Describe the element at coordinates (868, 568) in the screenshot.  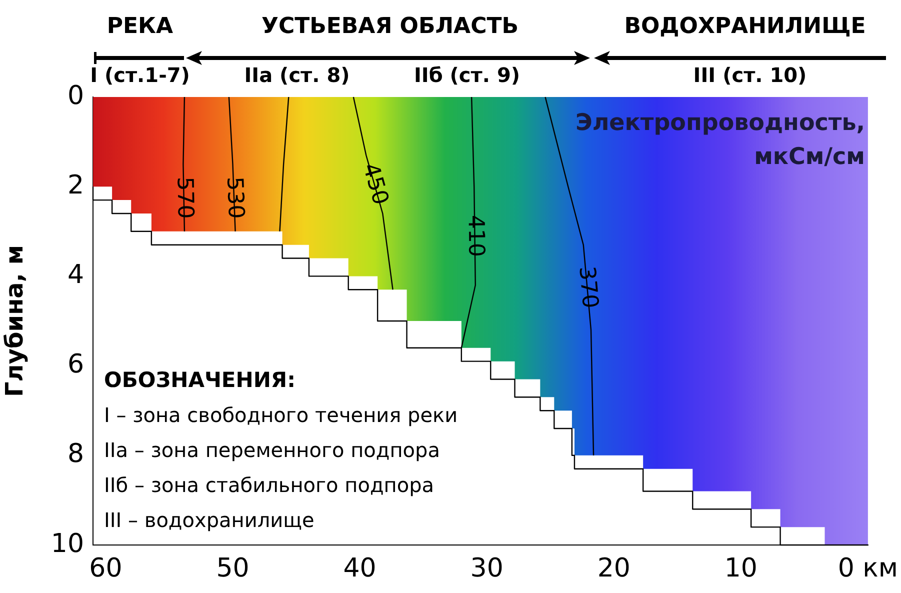
I see `x-tick-label: 0 км` at that location.